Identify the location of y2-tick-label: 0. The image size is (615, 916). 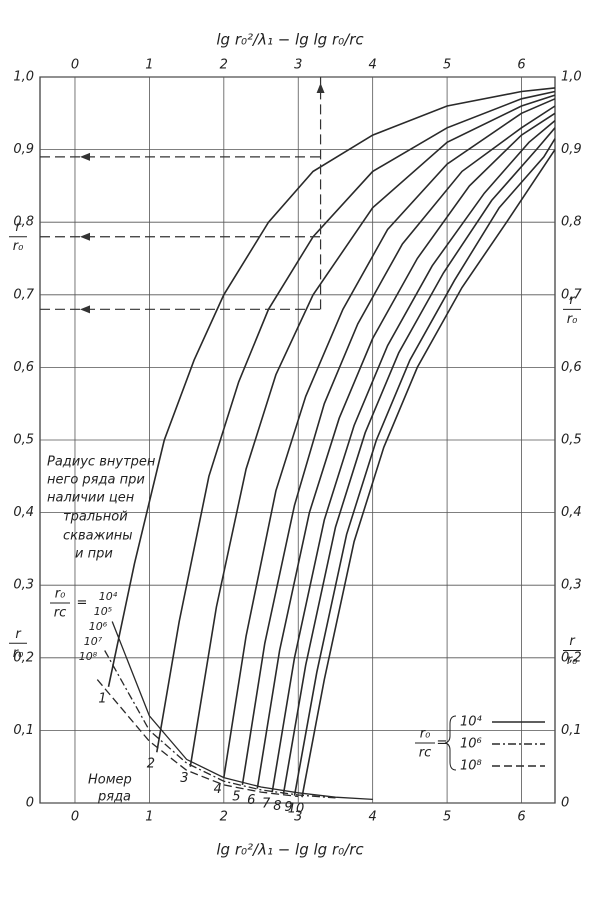
(565, 803).